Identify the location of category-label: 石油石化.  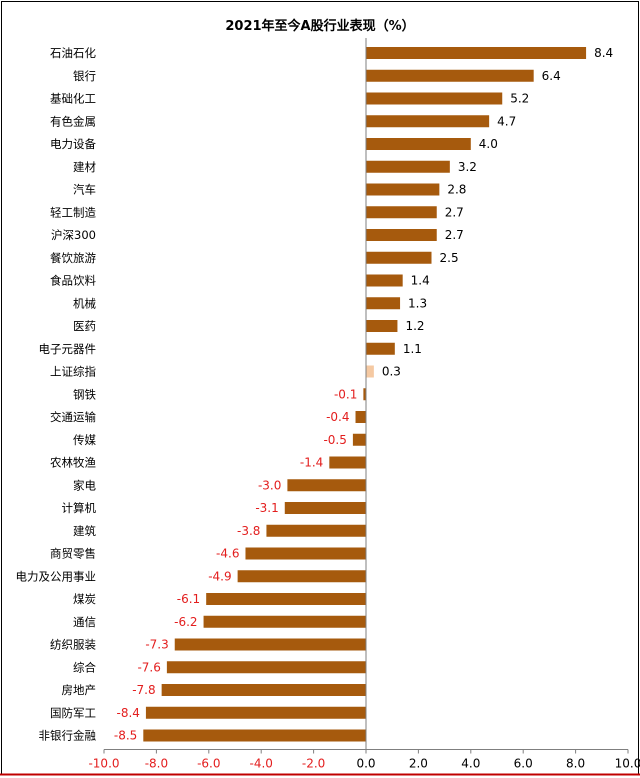
(73, 53).